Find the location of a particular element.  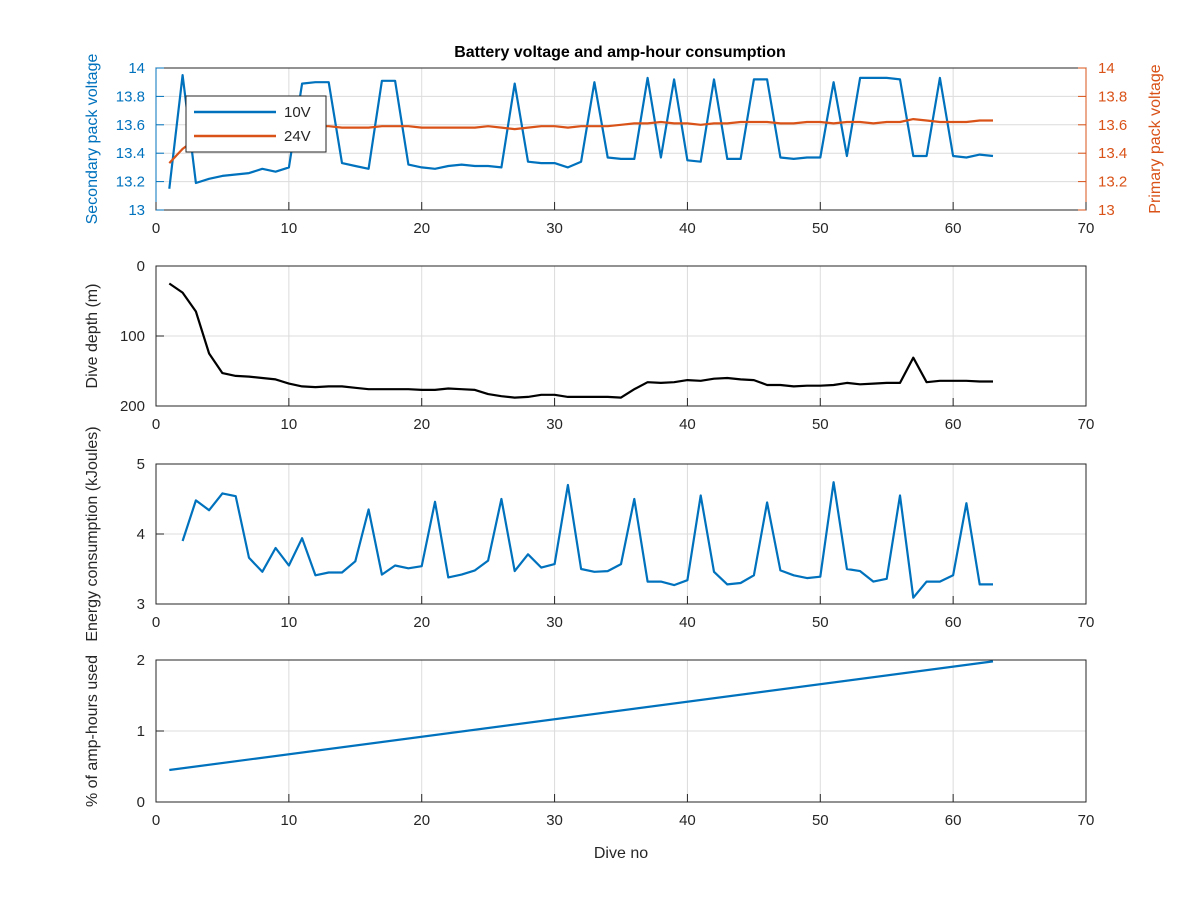

y-axis-label: % of amp-hours used is located at coordinates (92, 731).